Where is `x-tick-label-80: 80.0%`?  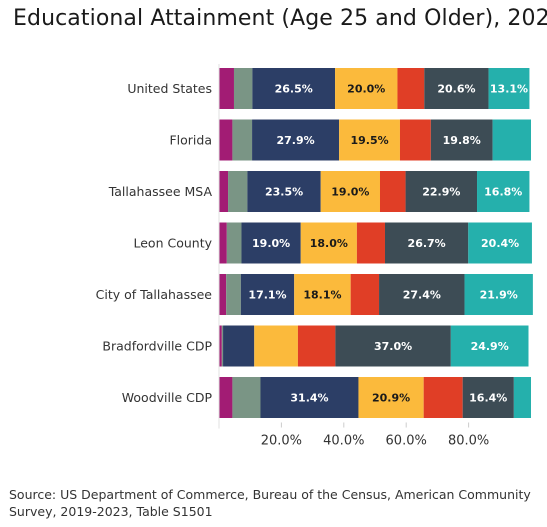
x-tick-label-80: 80.0% is located at coordinates (468, 441).